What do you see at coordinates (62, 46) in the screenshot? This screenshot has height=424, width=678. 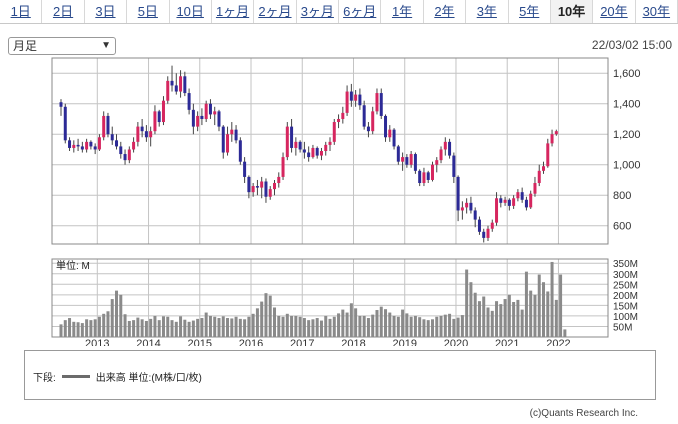 I see `candle-period-select: 月足 ▼` at bounding box center [62, 46].